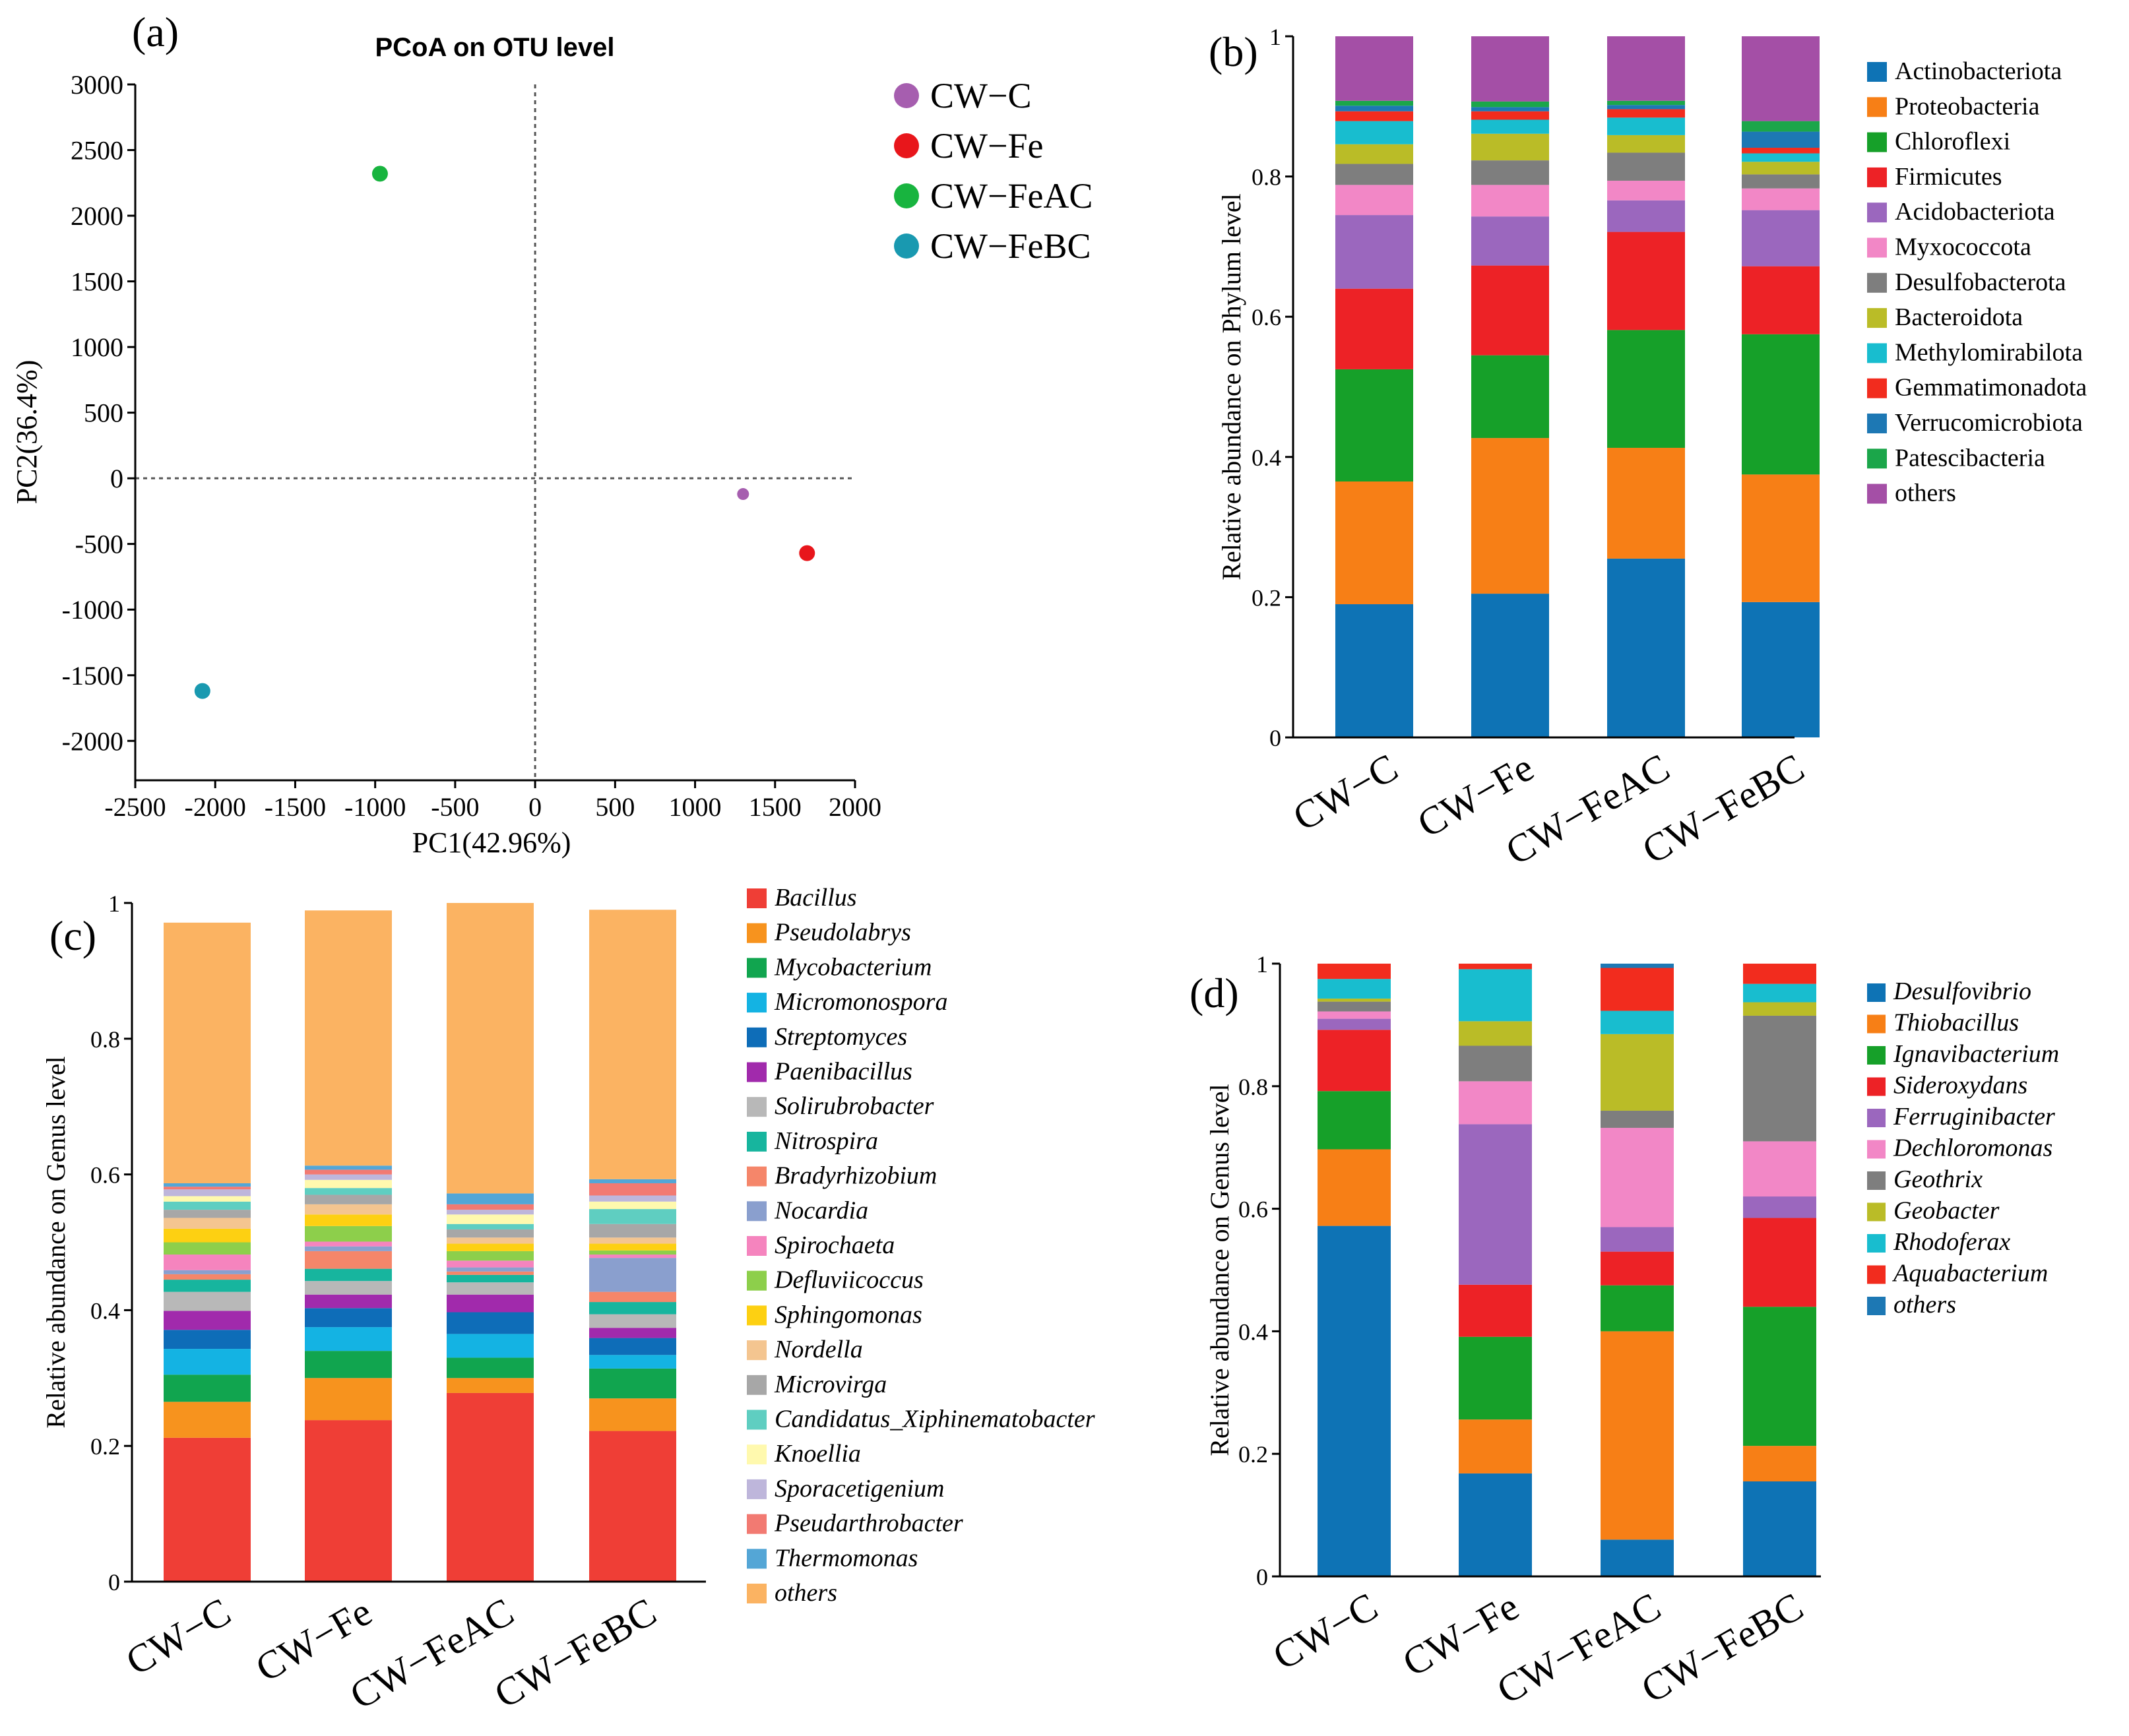  Describe the element at coordinates (207, 1286) in the screenshot. I see `bar-segment-CW−C-Nitrospira` at that location.